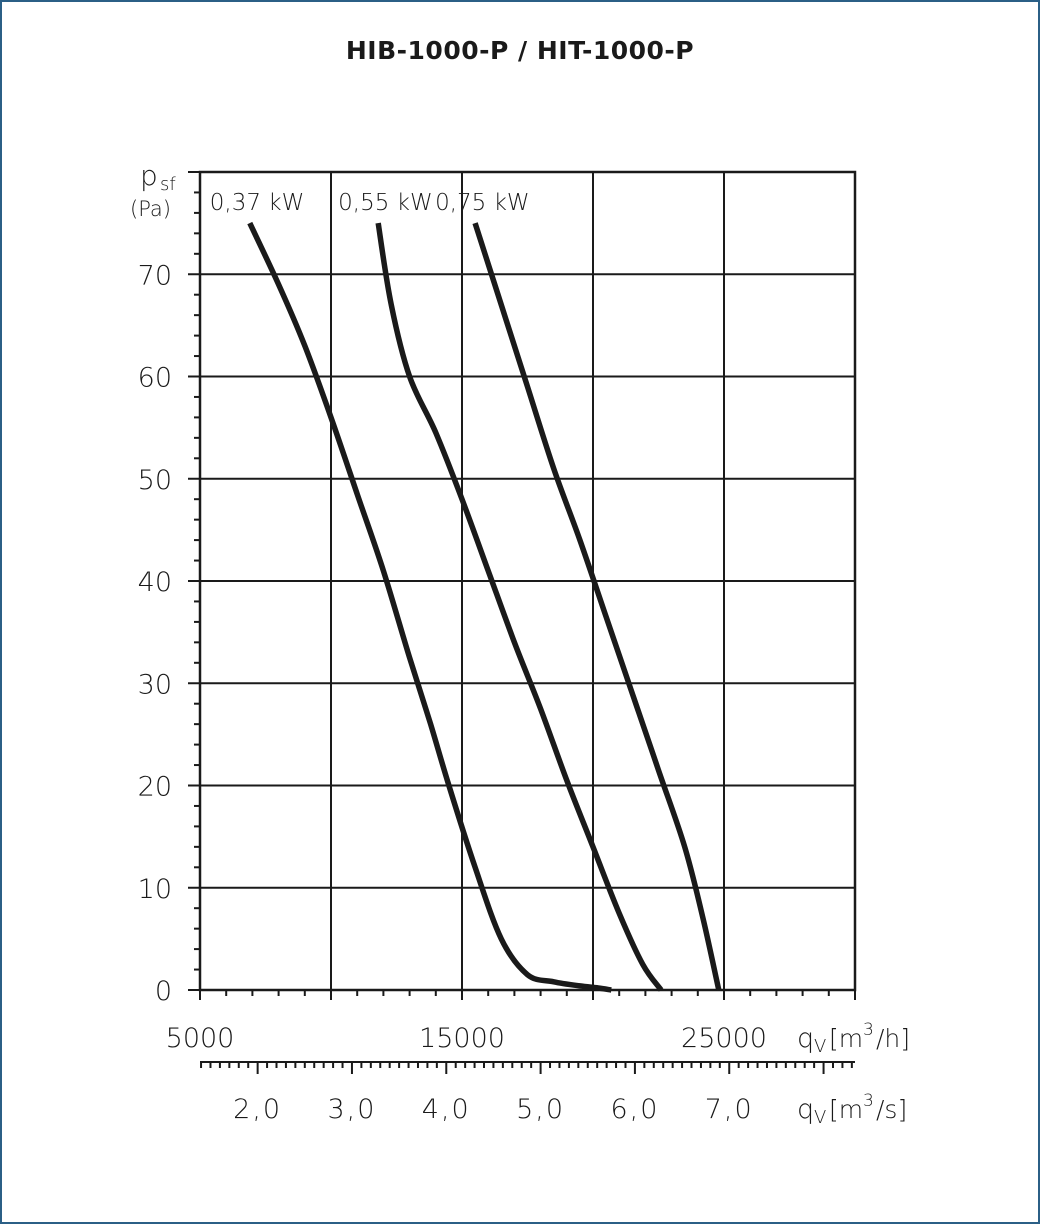  What do you see at coordinates (540, 1109) in the screenshot?
I see `x2-tick-label: 5,0` at bounding box center [540, 1109].